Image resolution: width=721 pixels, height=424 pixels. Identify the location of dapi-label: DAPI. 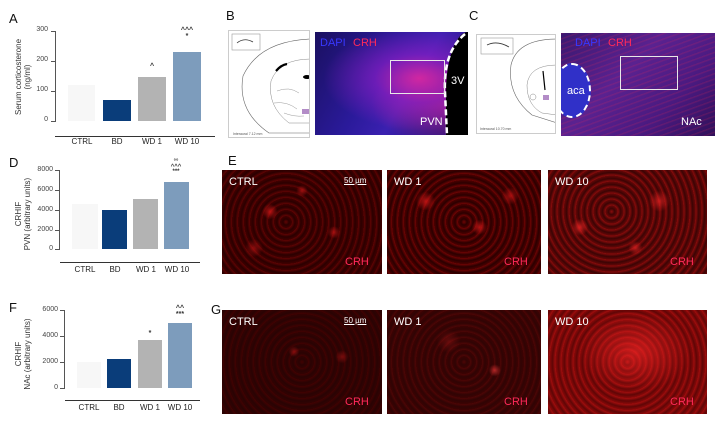
(588, 43).